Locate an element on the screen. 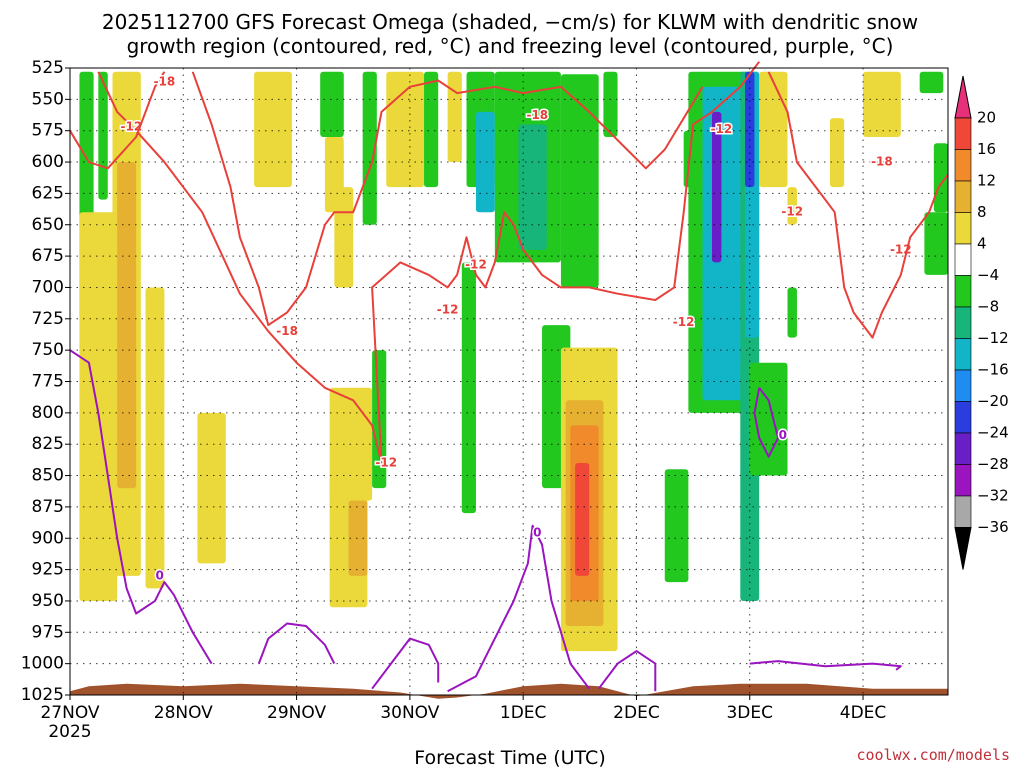 Image resolution: width=1024 pixels, height=768 pixels. y-tick-label: 875 is located at coordinates (48, 507).